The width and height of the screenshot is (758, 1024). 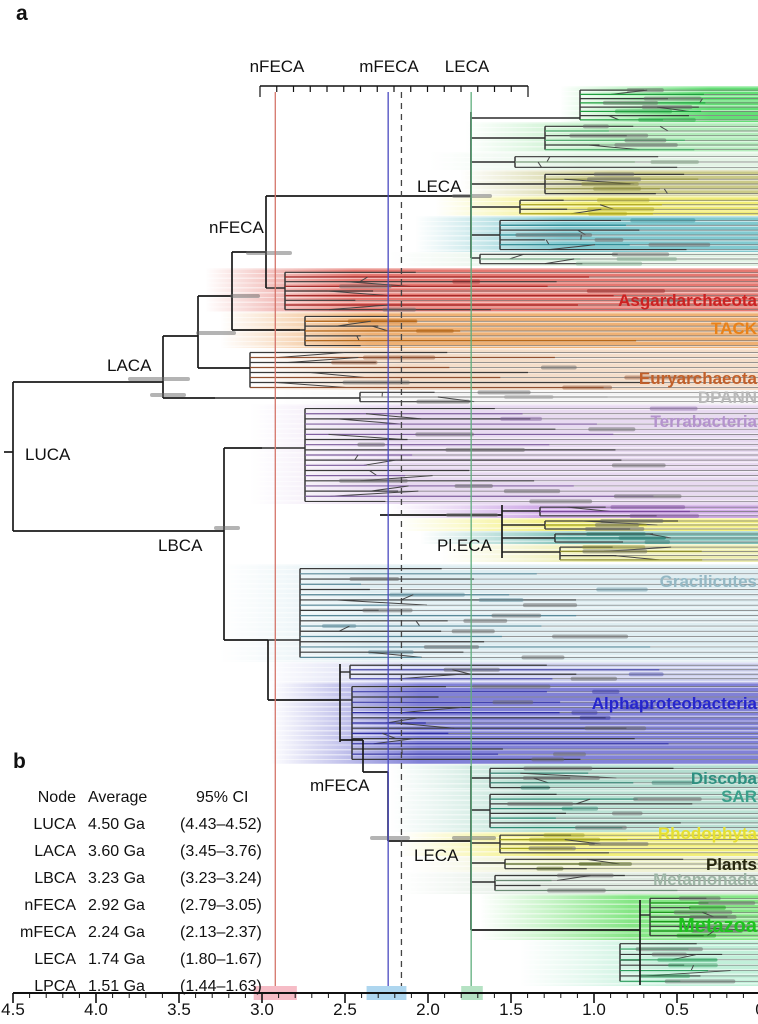 What do you see at coordinates (56, 797) in the screenshot?
I see `table-header-node: Node` at bounding box center [56, 797].